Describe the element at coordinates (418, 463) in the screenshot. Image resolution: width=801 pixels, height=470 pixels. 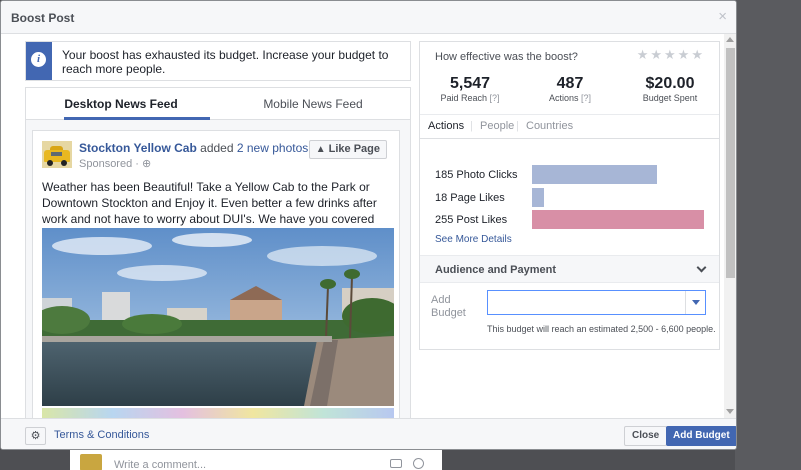
I see `emoji-icon` at that location.